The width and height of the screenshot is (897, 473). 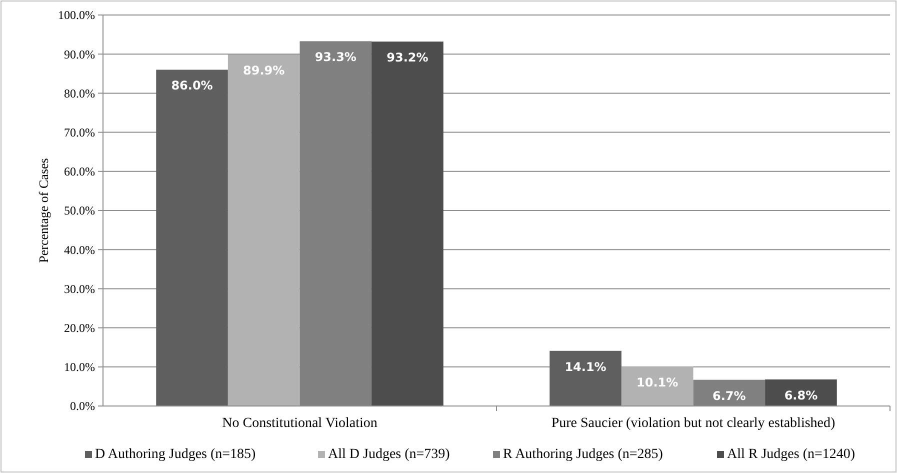 What do you see at coordinates (389, 454) in the screenshot?
I see `legend-label: All D Judges (n=739)` at bounding box center [389, 454].